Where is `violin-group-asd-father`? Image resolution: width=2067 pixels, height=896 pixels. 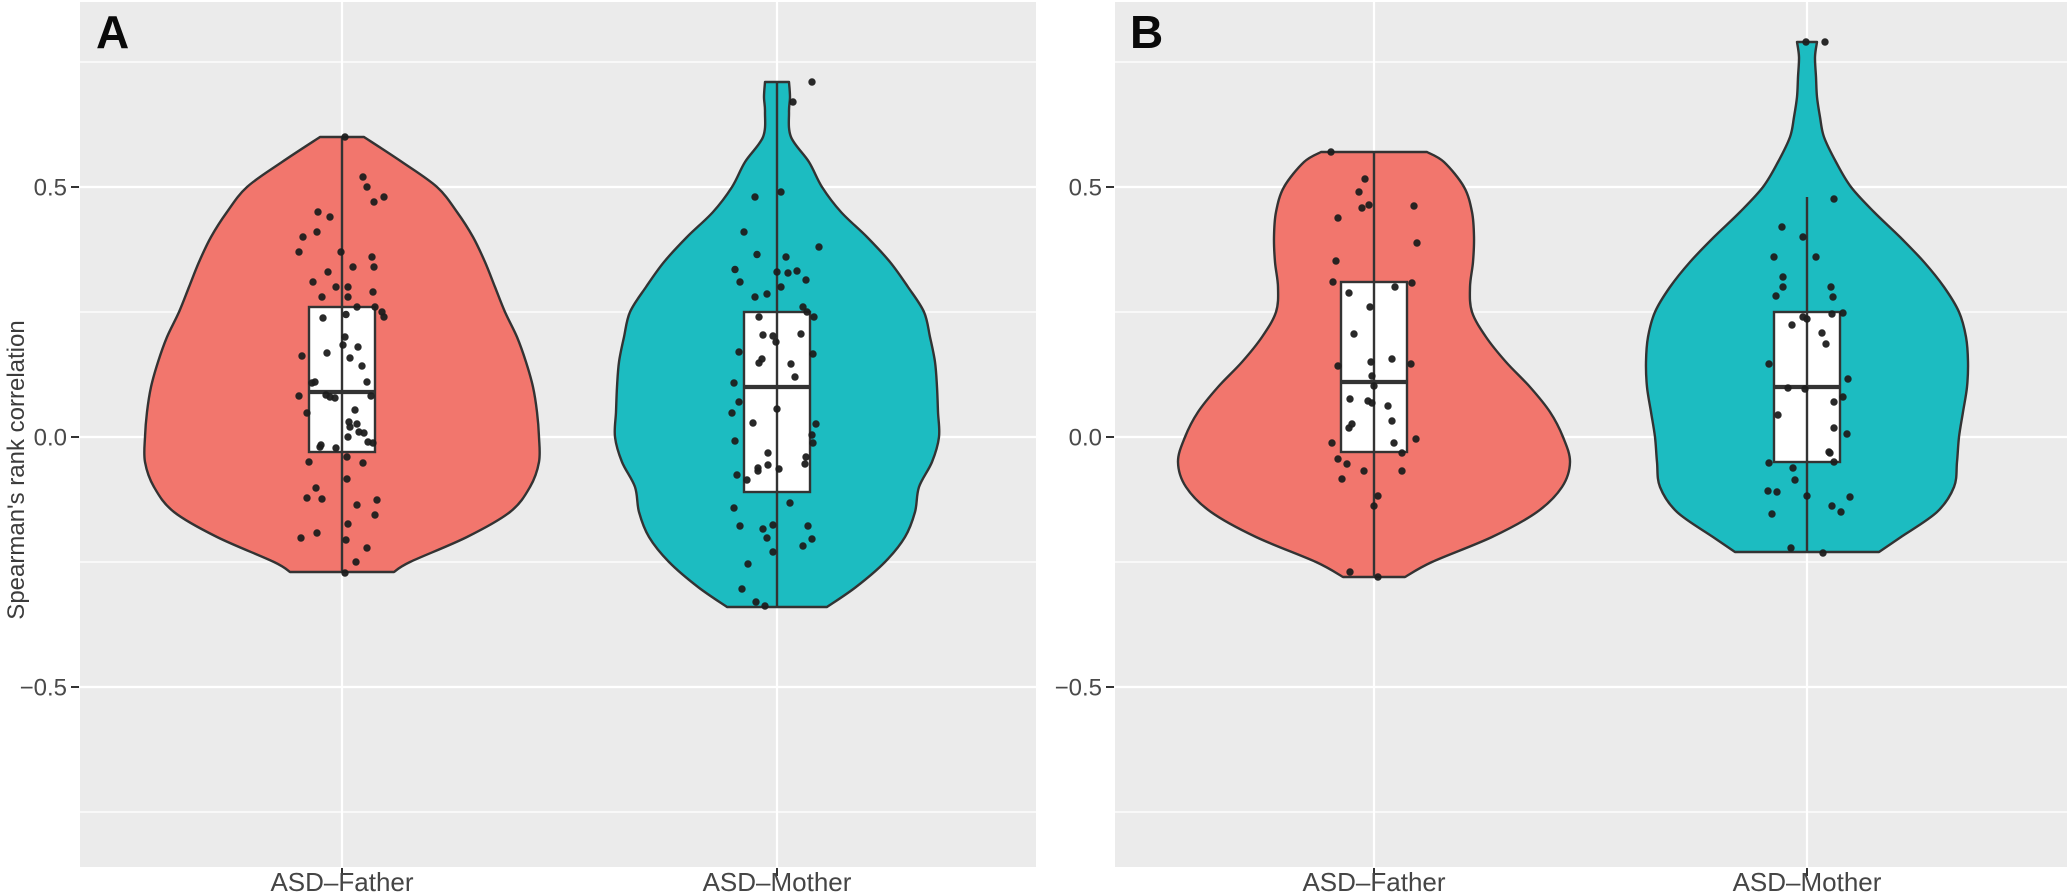 violin-group-asd-father is located at coordinates (1374, 364).